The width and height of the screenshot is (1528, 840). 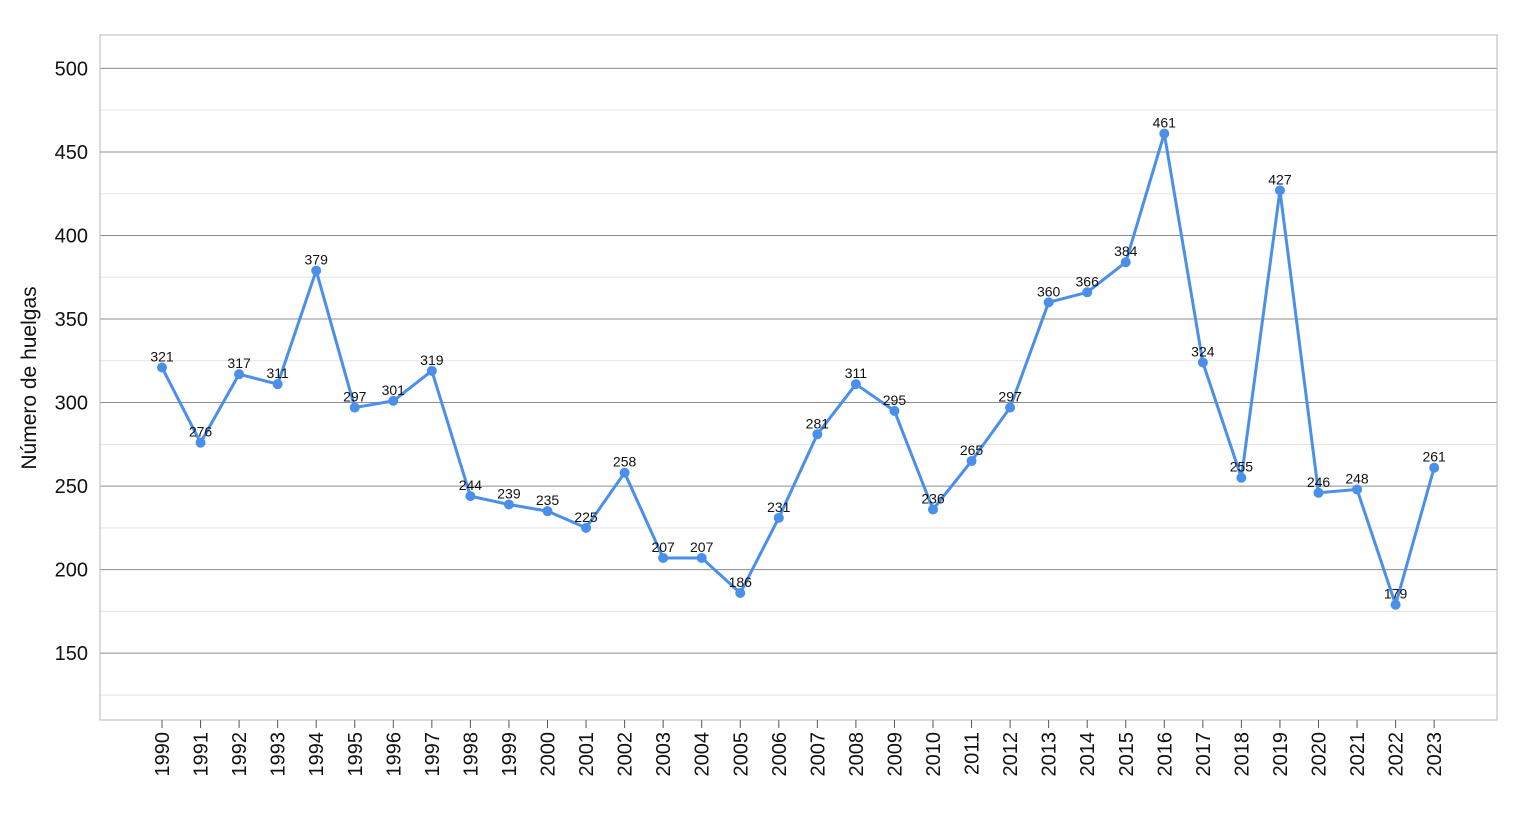 What do you see at coordinates (71, 320) in the screenshot?
I see `y-tick-label: 350` at bounding box center [71, 320].